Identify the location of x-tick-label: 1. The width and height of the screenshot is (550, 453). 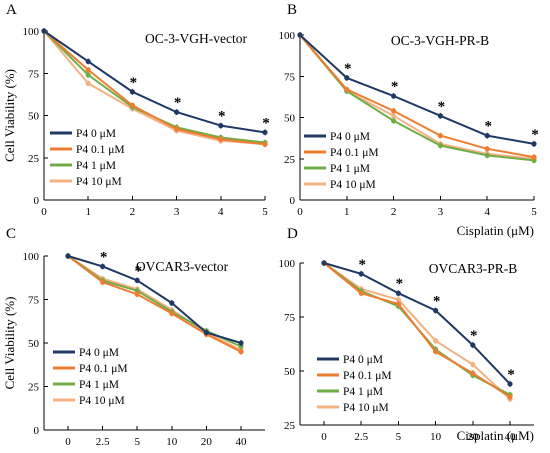
(88, 212).